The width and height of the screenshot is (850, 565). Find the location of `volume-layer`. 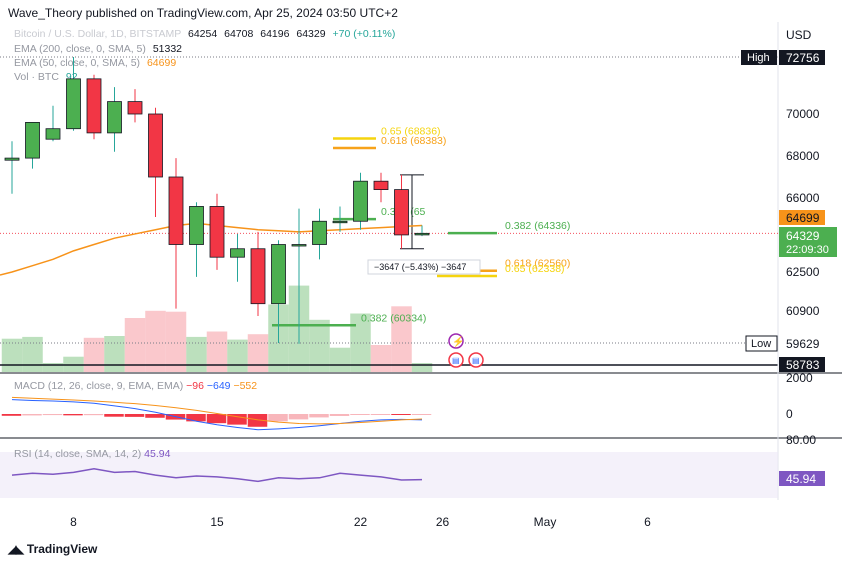

volume-layer is located at coordinates (217, 328).